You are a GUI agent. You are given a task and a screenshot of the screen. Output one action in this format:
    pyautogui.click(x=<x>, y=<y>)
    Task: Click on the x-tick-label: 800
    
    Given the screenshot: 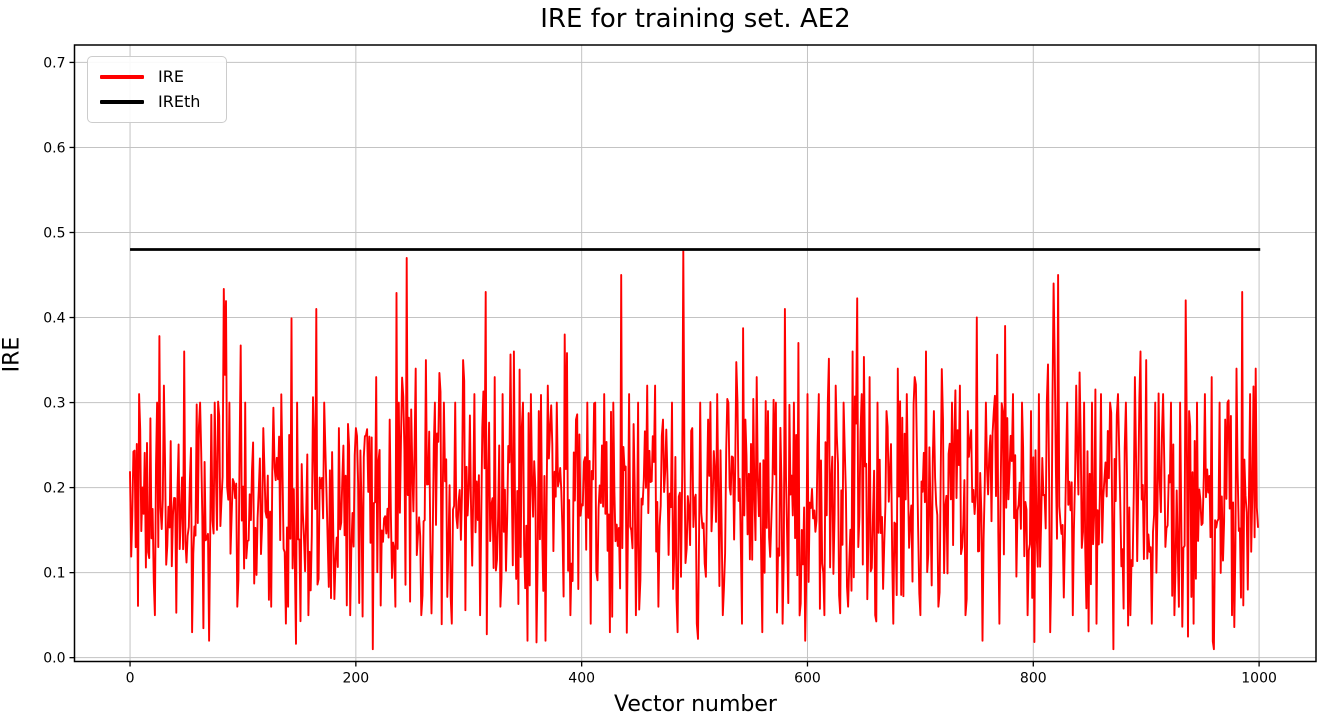 What is the action you would take?
    pyautogui.click(x=1033, y=679)
    